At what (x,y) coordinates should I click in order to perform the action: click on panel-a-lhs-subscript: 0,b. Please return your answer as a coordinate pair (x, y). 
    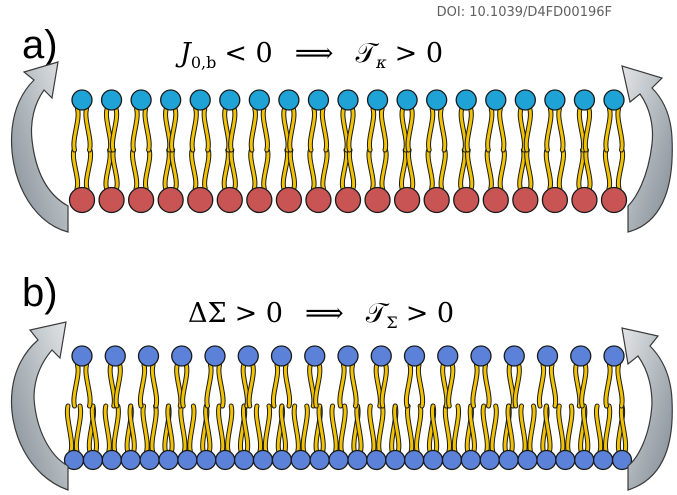
    Looking at the image, I should click on (204, 62).